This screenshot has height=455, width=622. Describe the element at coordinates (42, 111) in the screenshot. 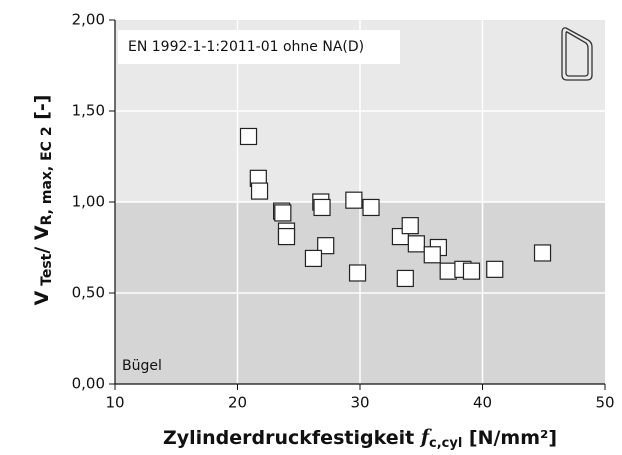

I see `y-label-part: [-]` at that location.